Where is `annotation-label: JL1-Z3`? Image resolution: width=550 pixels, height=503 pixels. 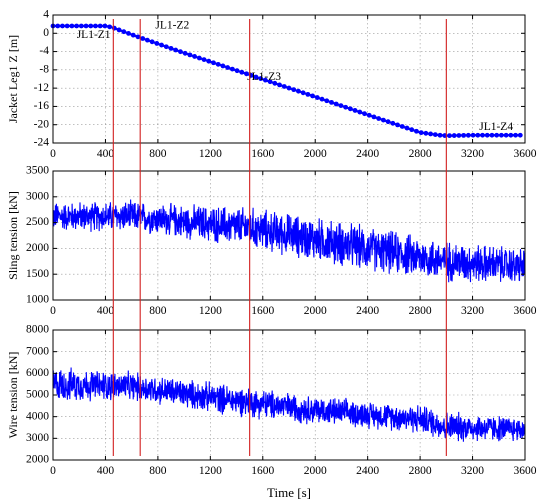 annotation-label: JL1-Z3 is located at coordinates (264, 77).